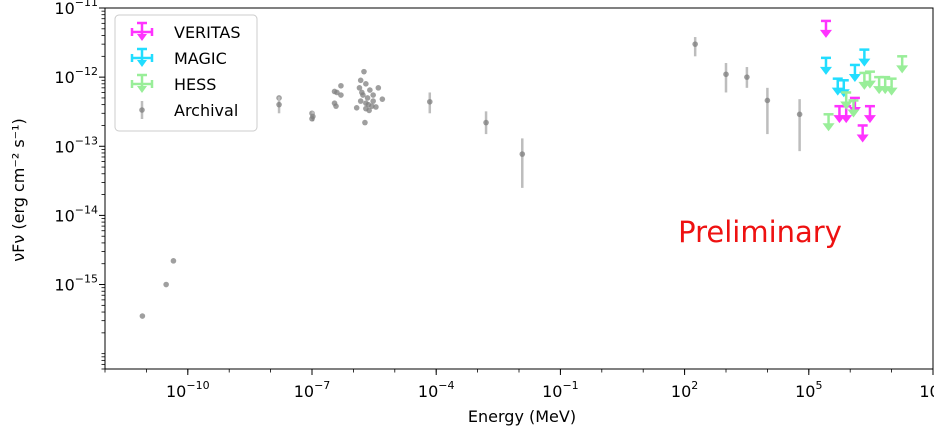 The width and height of the screenshot is (934, 434). Describe the element at coordinates (808, 390) in the screenshot. I see `x-tick-label: 10⁵` at that location.